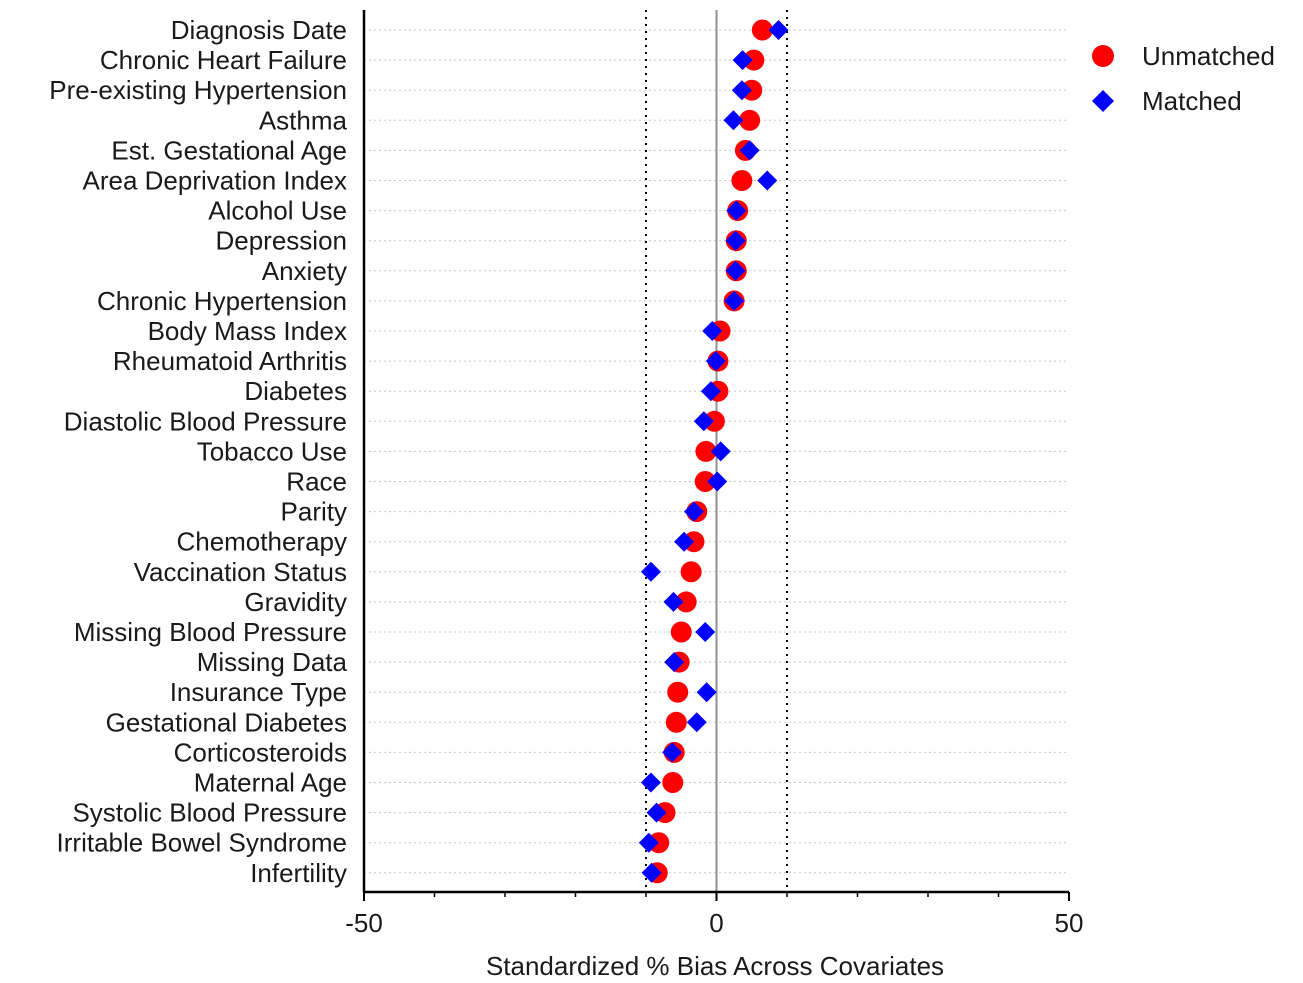  Describe the element at coordinates (281, 241) in the screenshot. I see `category-label: Depression` at that location.